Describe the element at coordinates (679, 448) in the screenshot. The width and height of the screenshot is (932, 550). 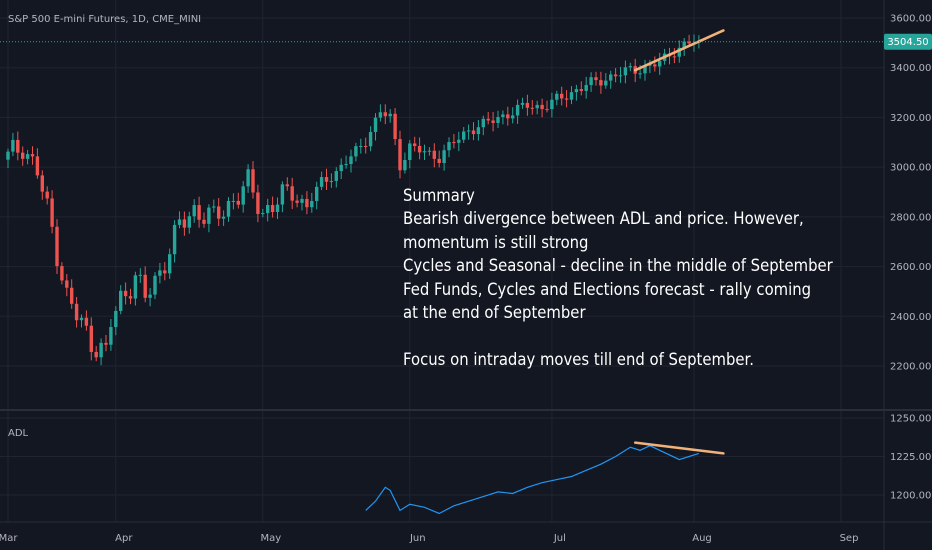
I see `adl-trendline` at that location.